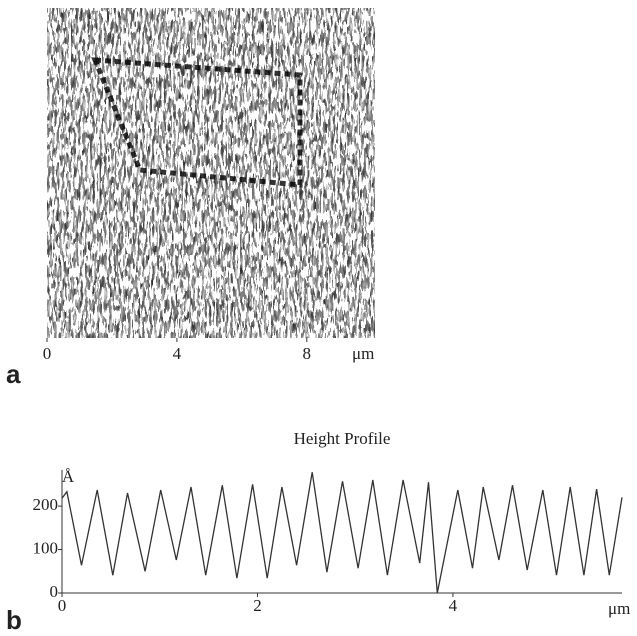 Image resolution: width=637 pixels, height=636 pixels. What do you see at coordinates (46, 547) in the screenshot?
I see `y-tick-label: 100` at bounding box center [46, 547].